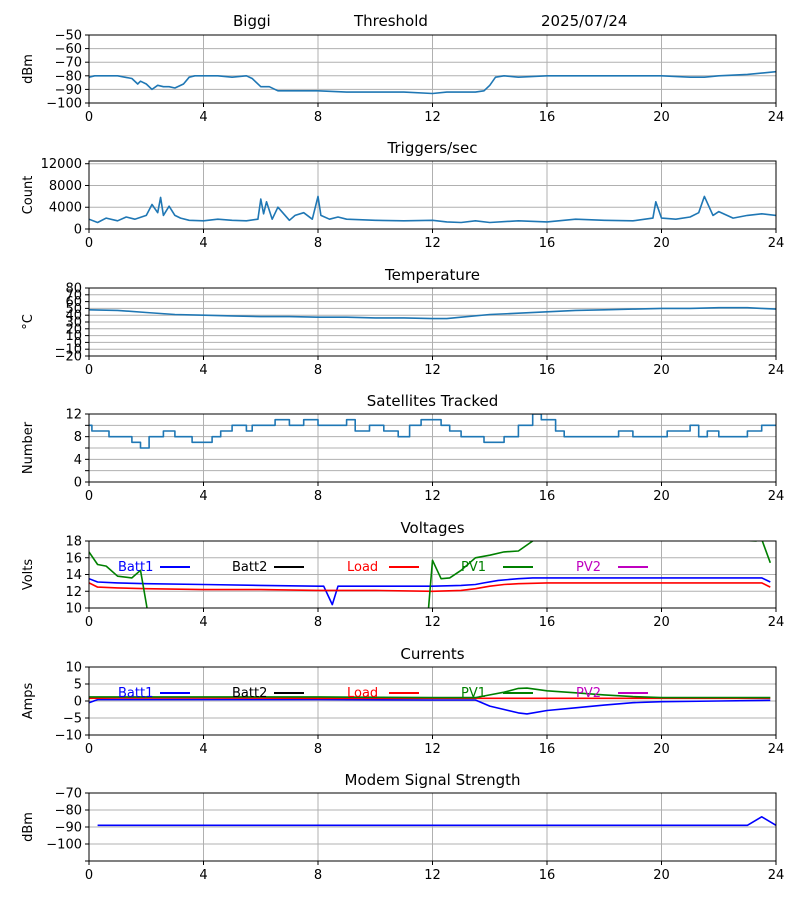 Image resolution: width=800 pixels, height=900 pixels. I want to click on y-tick-label: 12000, so click(61, 164).